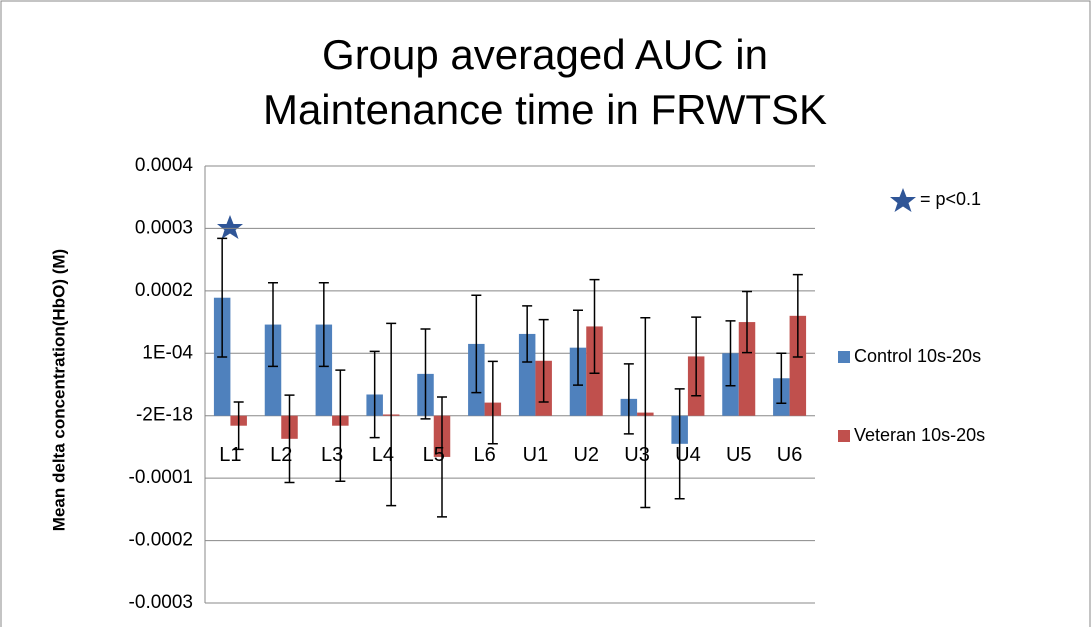  What do you see at coordinates (917, 356) in the screenshot?
I see `legend-label: Control 10s-20s` at bounding box center [917, 356].